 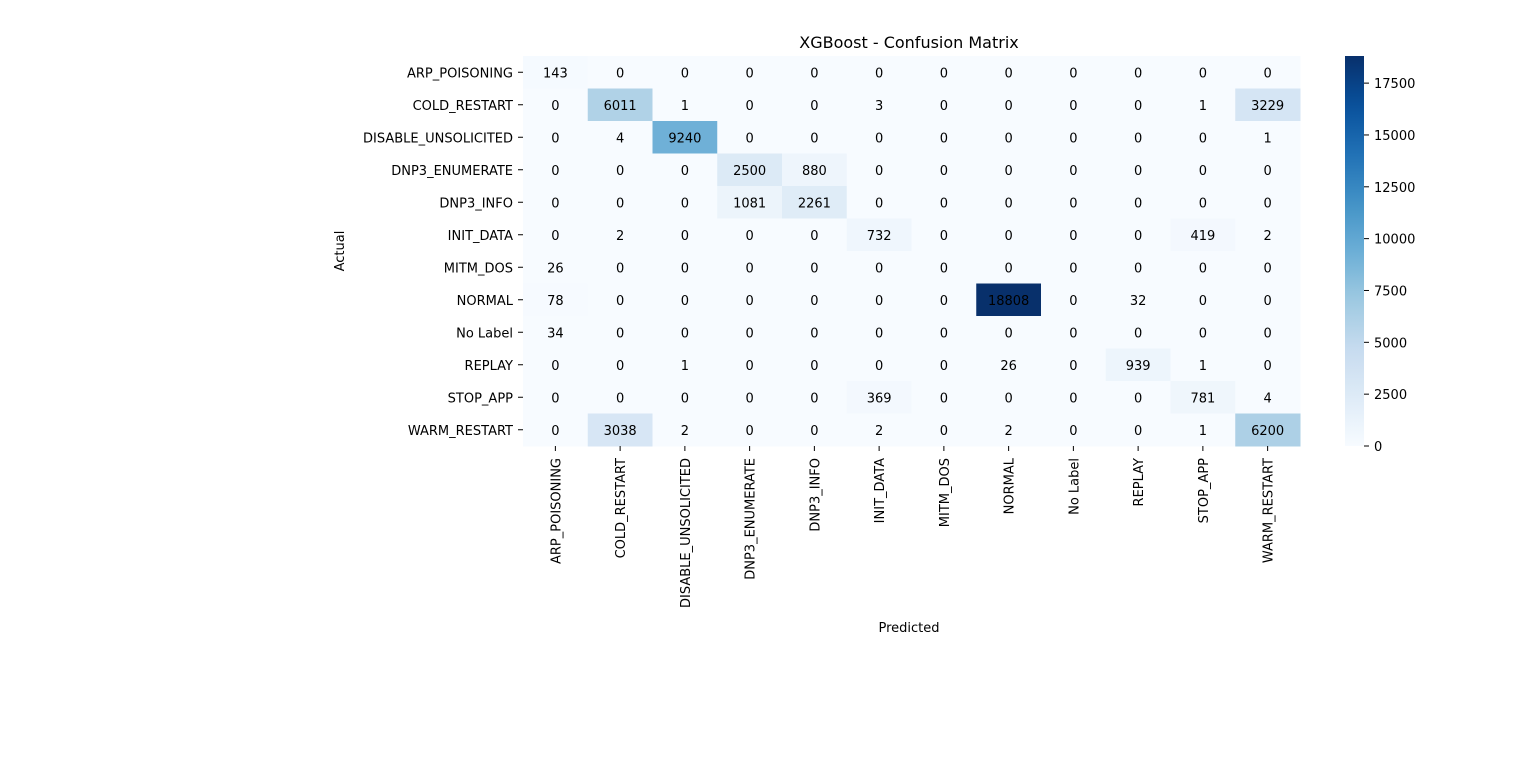 I want to click on cell-value-r0-c3: 0, so click(x=749, y=73).